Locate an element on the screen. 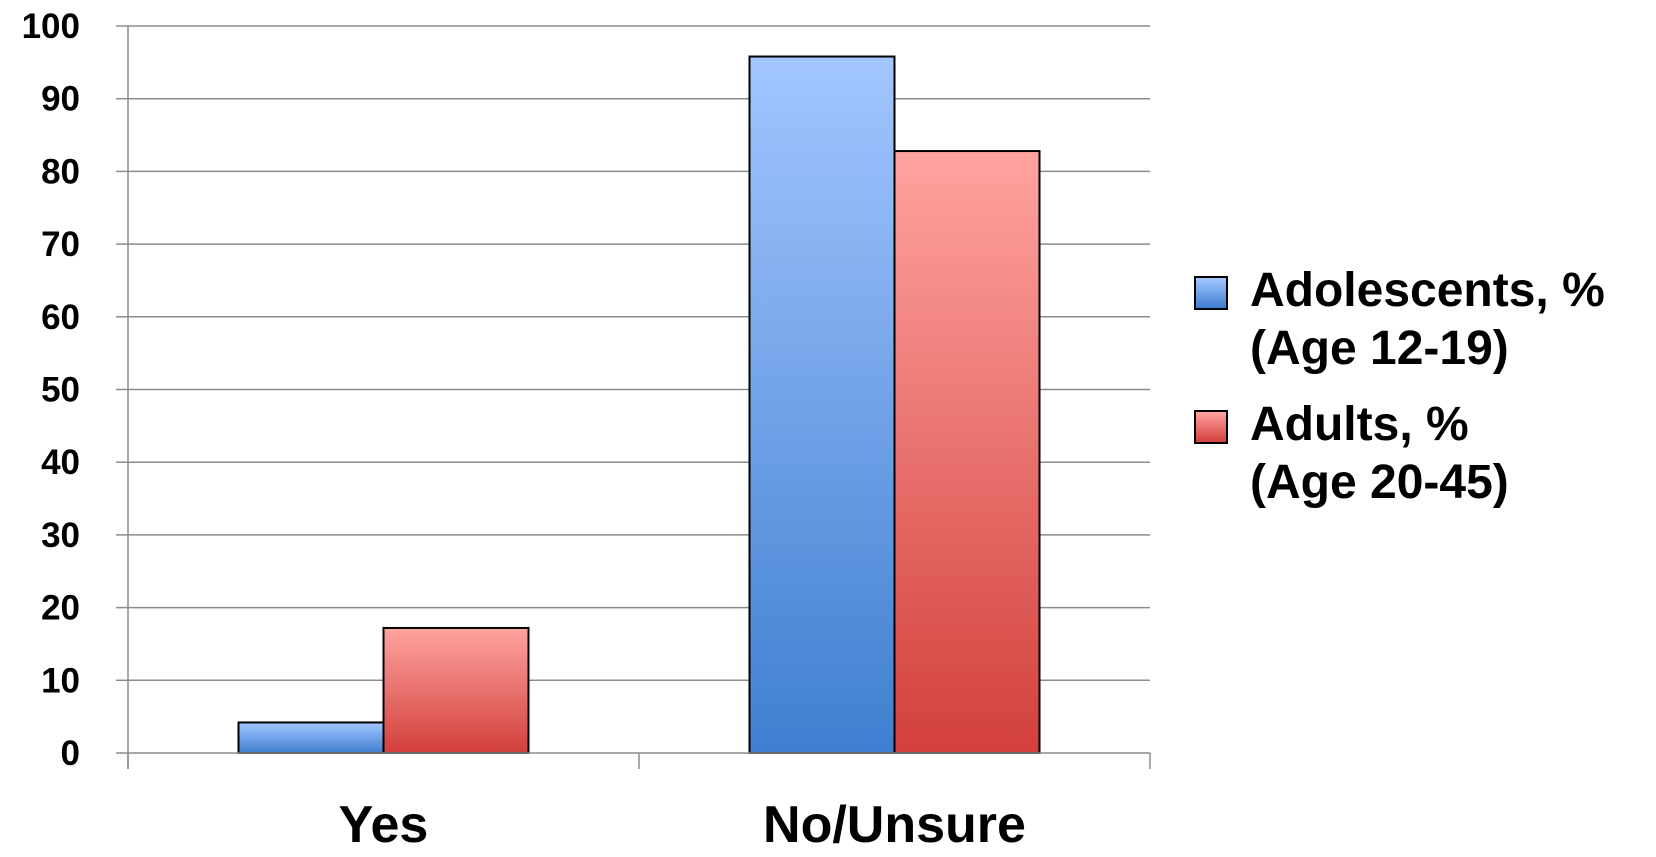 The image size is (1656, 857). legend-label-series-1-line-1: Adolescents, % is located at coordinates (1427, 290).